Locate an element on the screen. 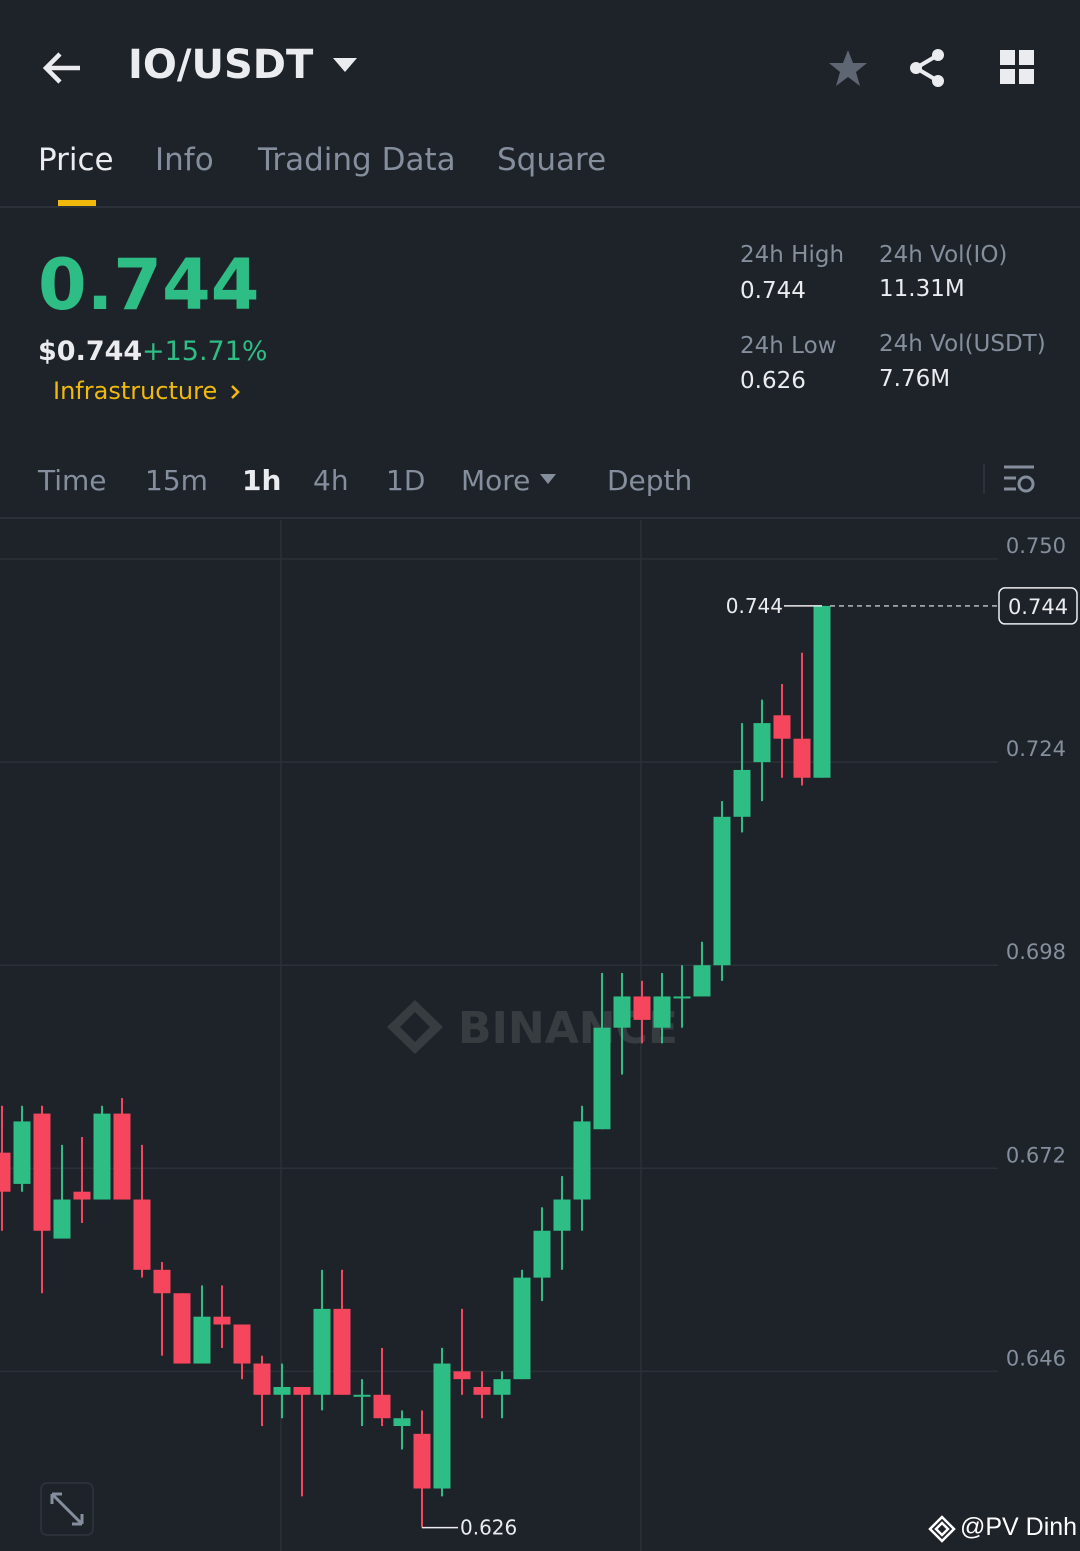 This screenshot has width=1080, height=1551. interval: 15m is located at coordinates (176, 480).